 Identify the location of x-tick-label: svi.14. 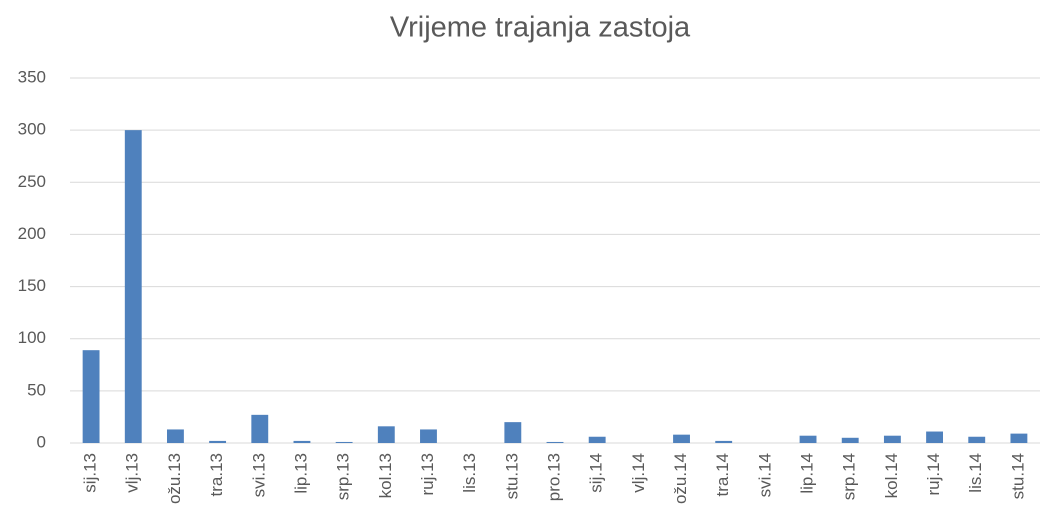
(764, 475).